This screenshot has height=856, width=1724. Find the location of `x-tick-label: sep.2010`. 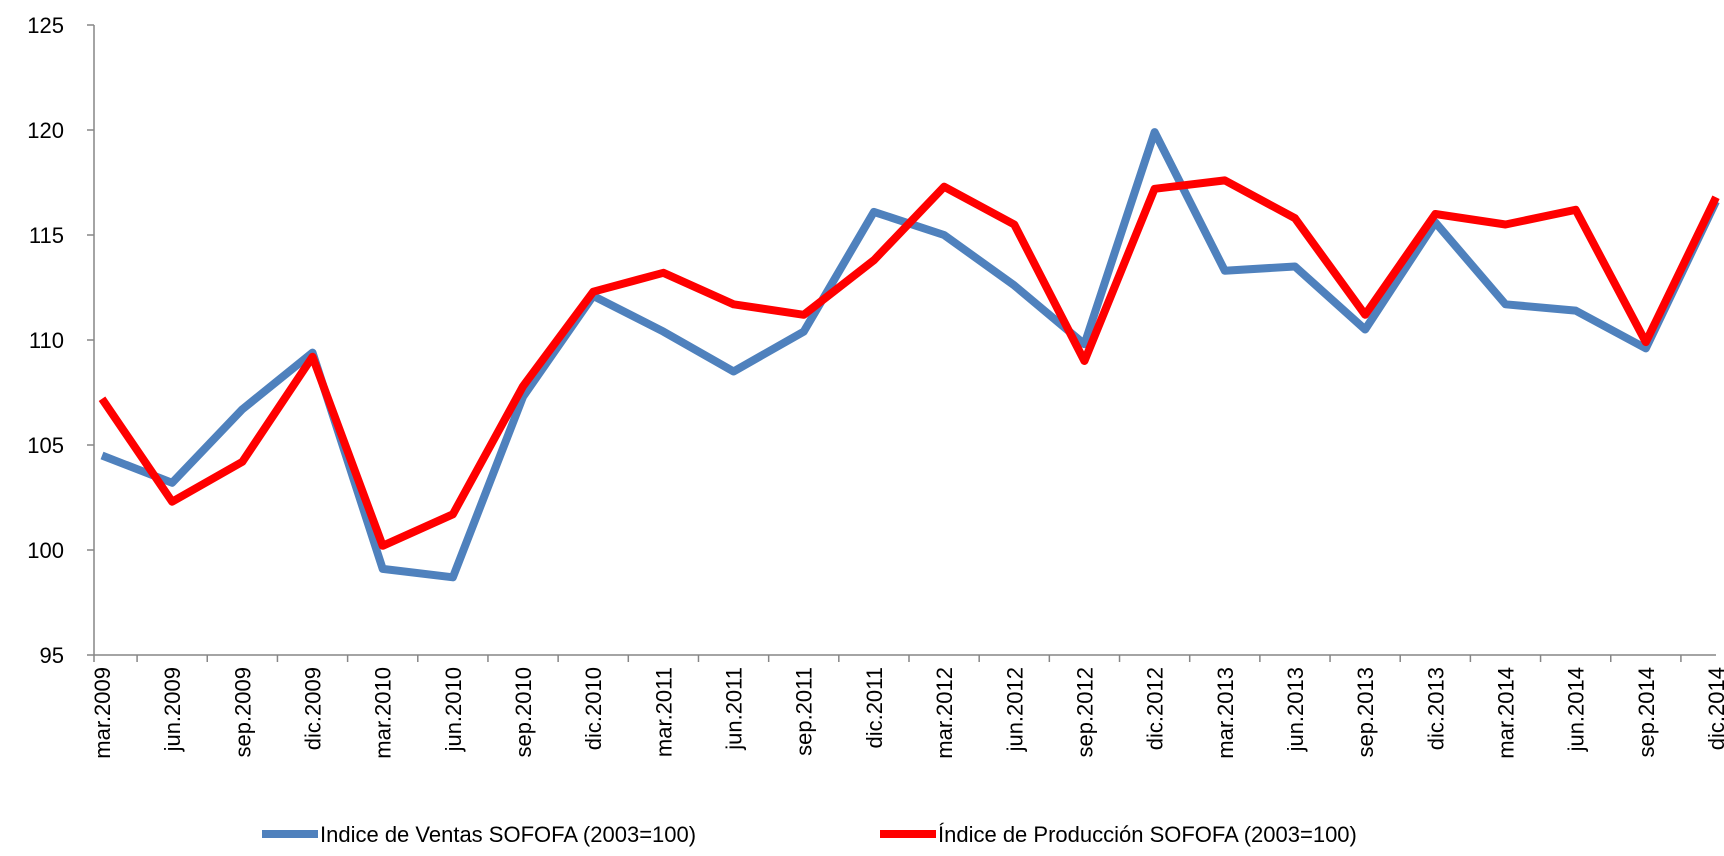

x-tick-label: sep.2010 is located at coordinates (523, 712).